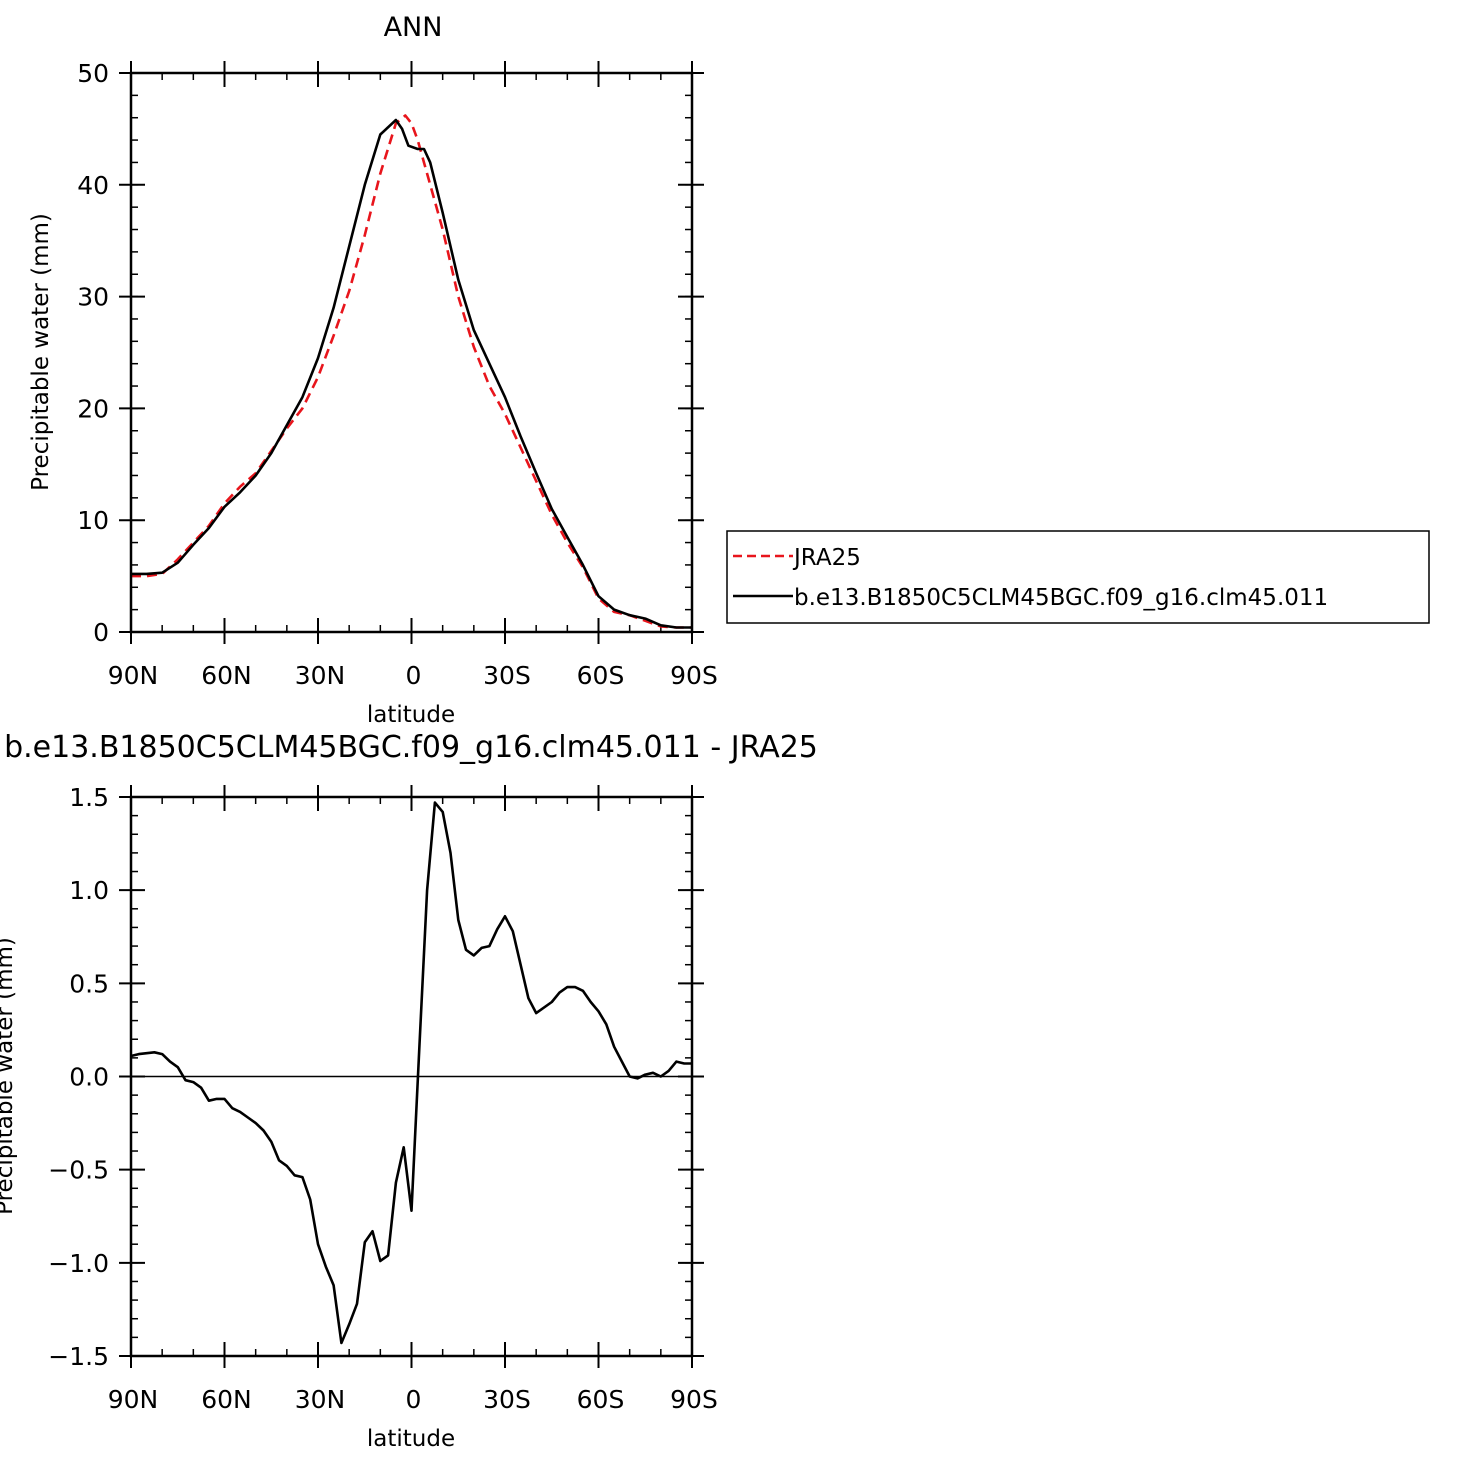  What do you see at coordinates (89, 1077) in the screenshot?
I see `bottom-y-tick-label: 0.0` at bounding box center [89, 1077].